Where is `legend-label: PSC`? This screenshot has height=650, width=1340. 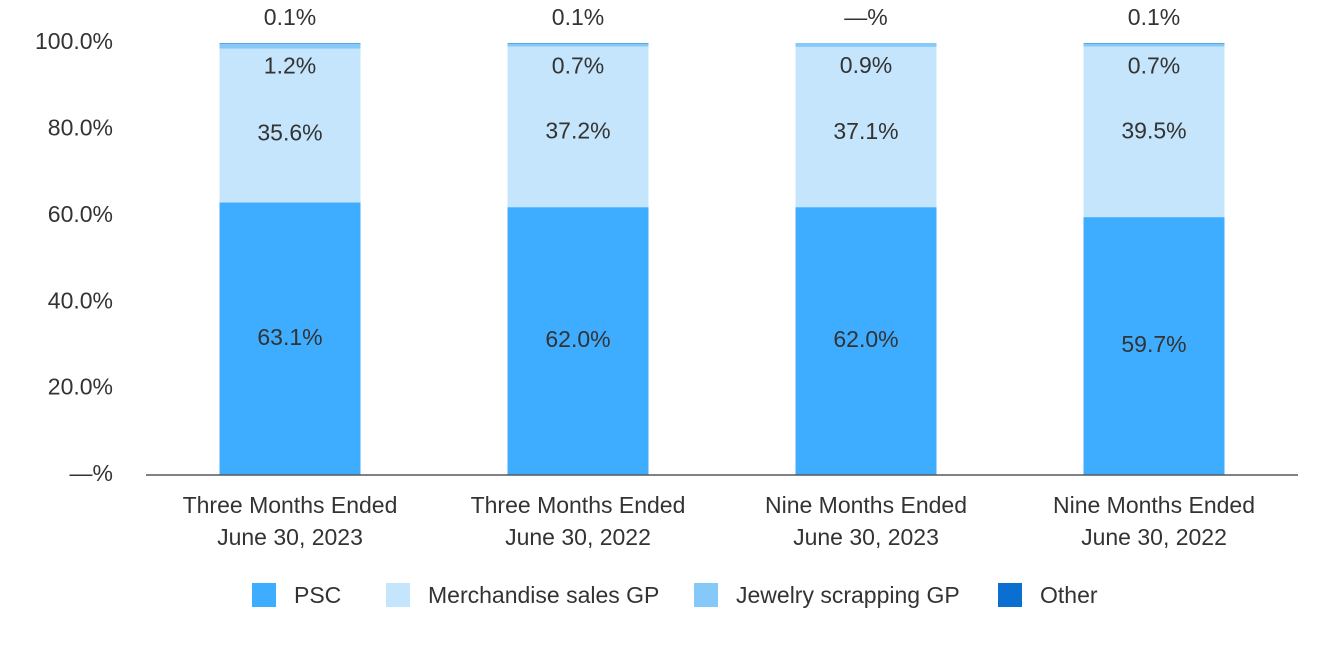 legend-label: PSC is located at coordinates (318, 594).